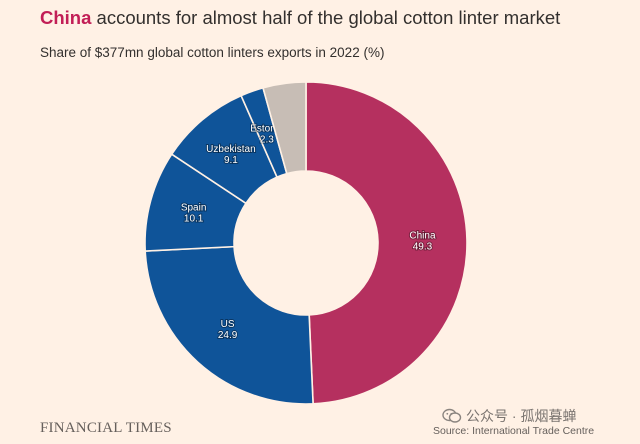 The image size is (640, 444). What do you see at coordinates (452, 415) in the screenshot?
I see `wechat-icon` at bounding box center [452, 415].